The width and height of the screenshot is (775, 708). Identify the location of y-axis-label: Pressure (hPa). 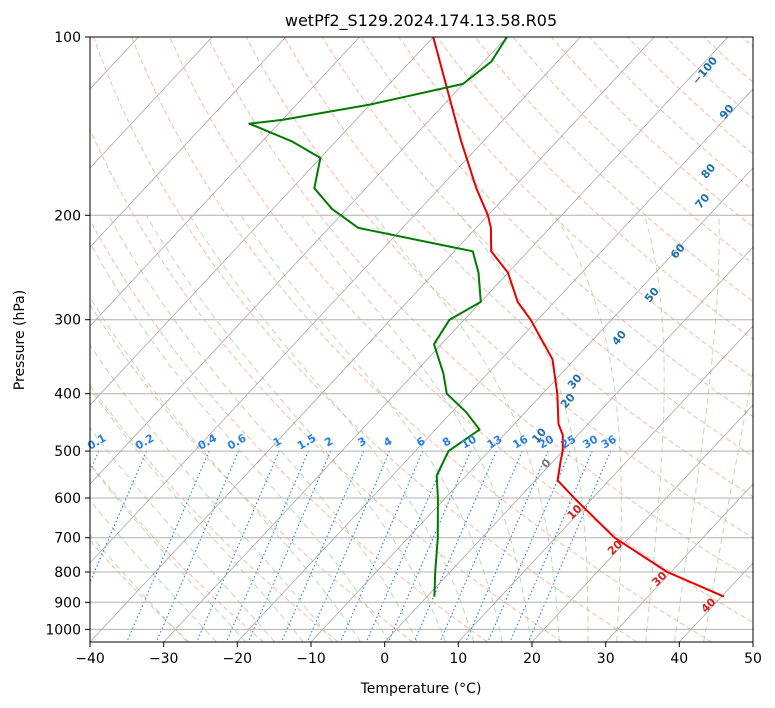
(20, 340).